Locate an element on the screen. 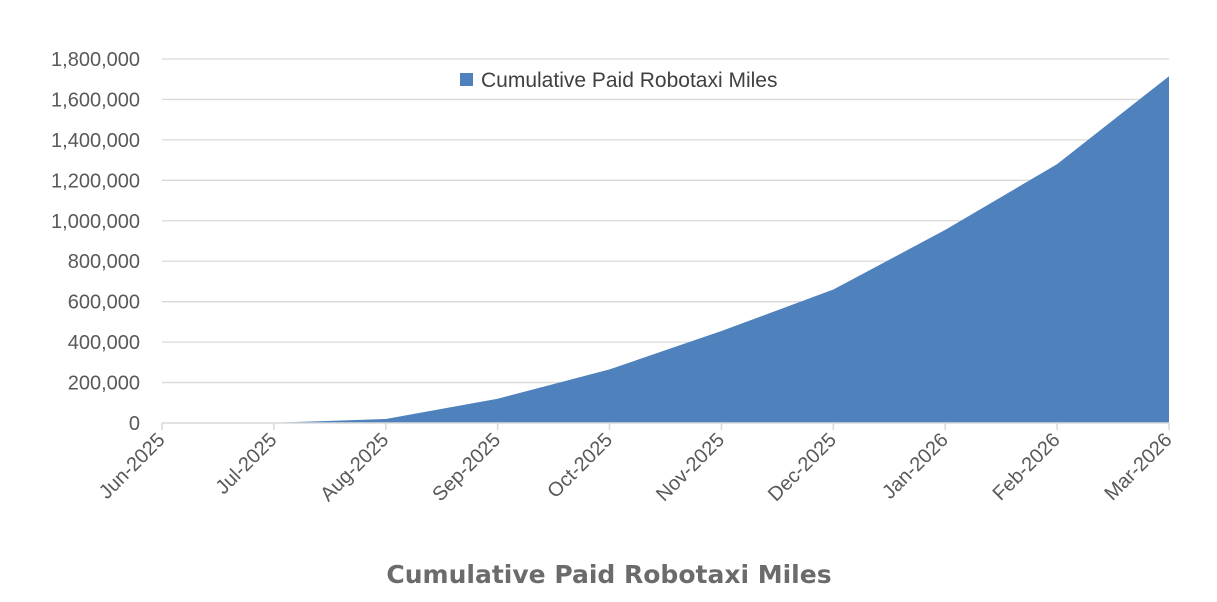 The width and height of the screenshot is (1217, 602). x-tick-label-6: Dec-2025 is located at coordinates (802, 467).